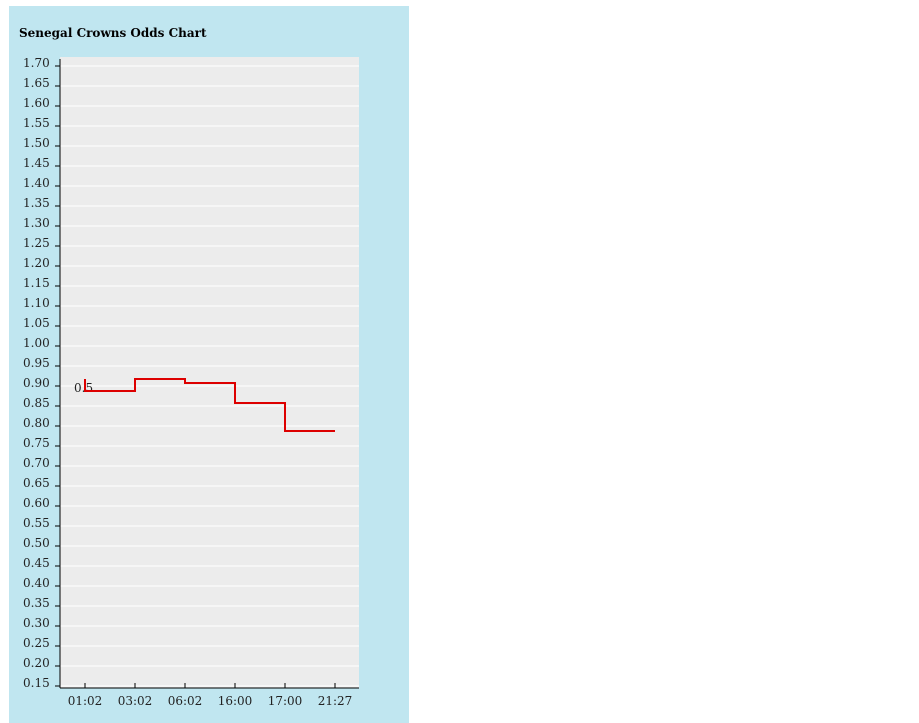 This screenshot has width=919, height=723. Describe the element at coordinates (36, 183) in the screenshot. I see `y-tick-label: 1.40` at that location.